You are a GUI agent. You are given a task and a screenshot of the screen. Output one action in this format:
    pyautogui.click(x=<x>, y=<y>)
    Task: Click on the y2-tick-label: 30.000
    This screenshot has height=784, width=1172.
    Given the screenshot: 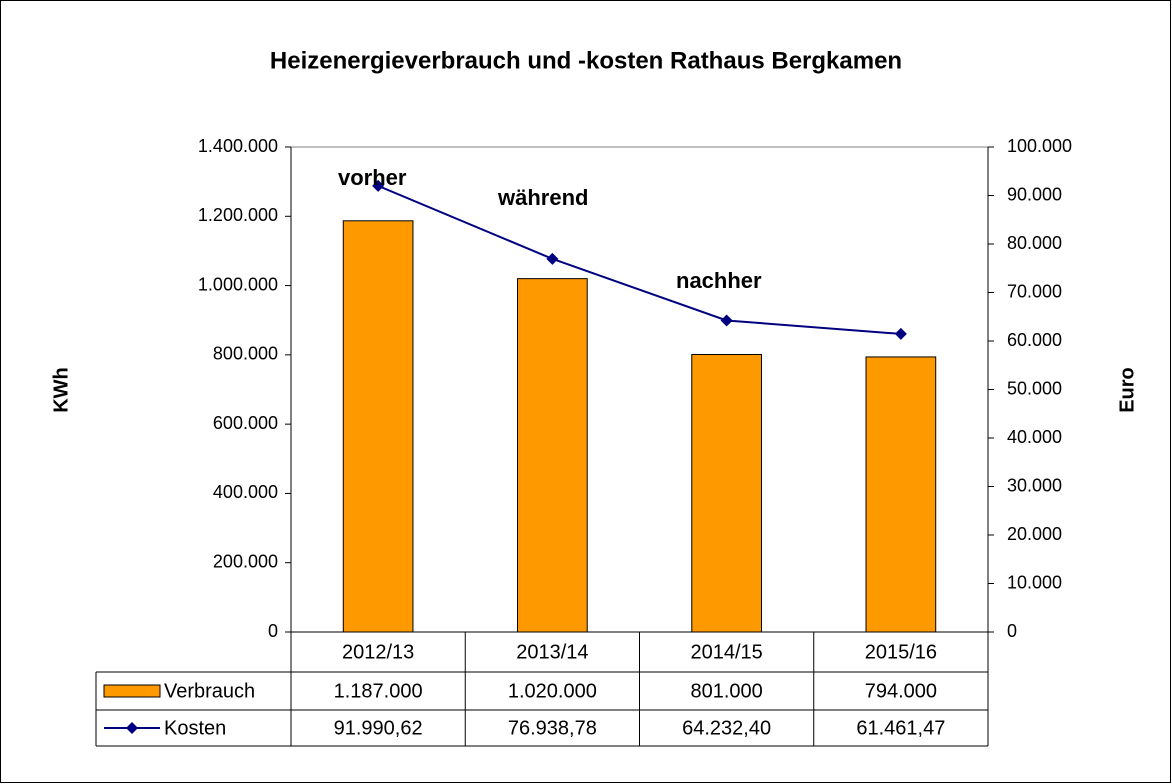 What is the action you would take?
    pyautogui.click(x=1034, y=485)
    